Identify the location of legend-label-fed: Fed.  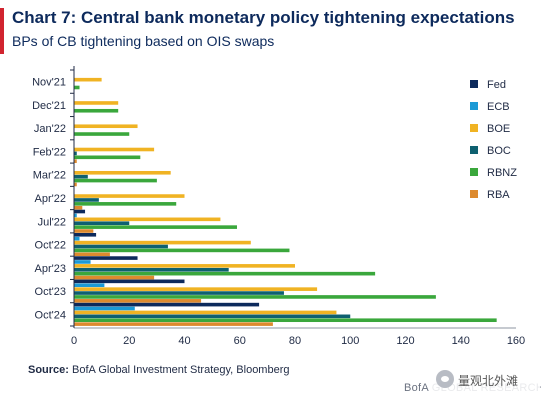
(496, 85).